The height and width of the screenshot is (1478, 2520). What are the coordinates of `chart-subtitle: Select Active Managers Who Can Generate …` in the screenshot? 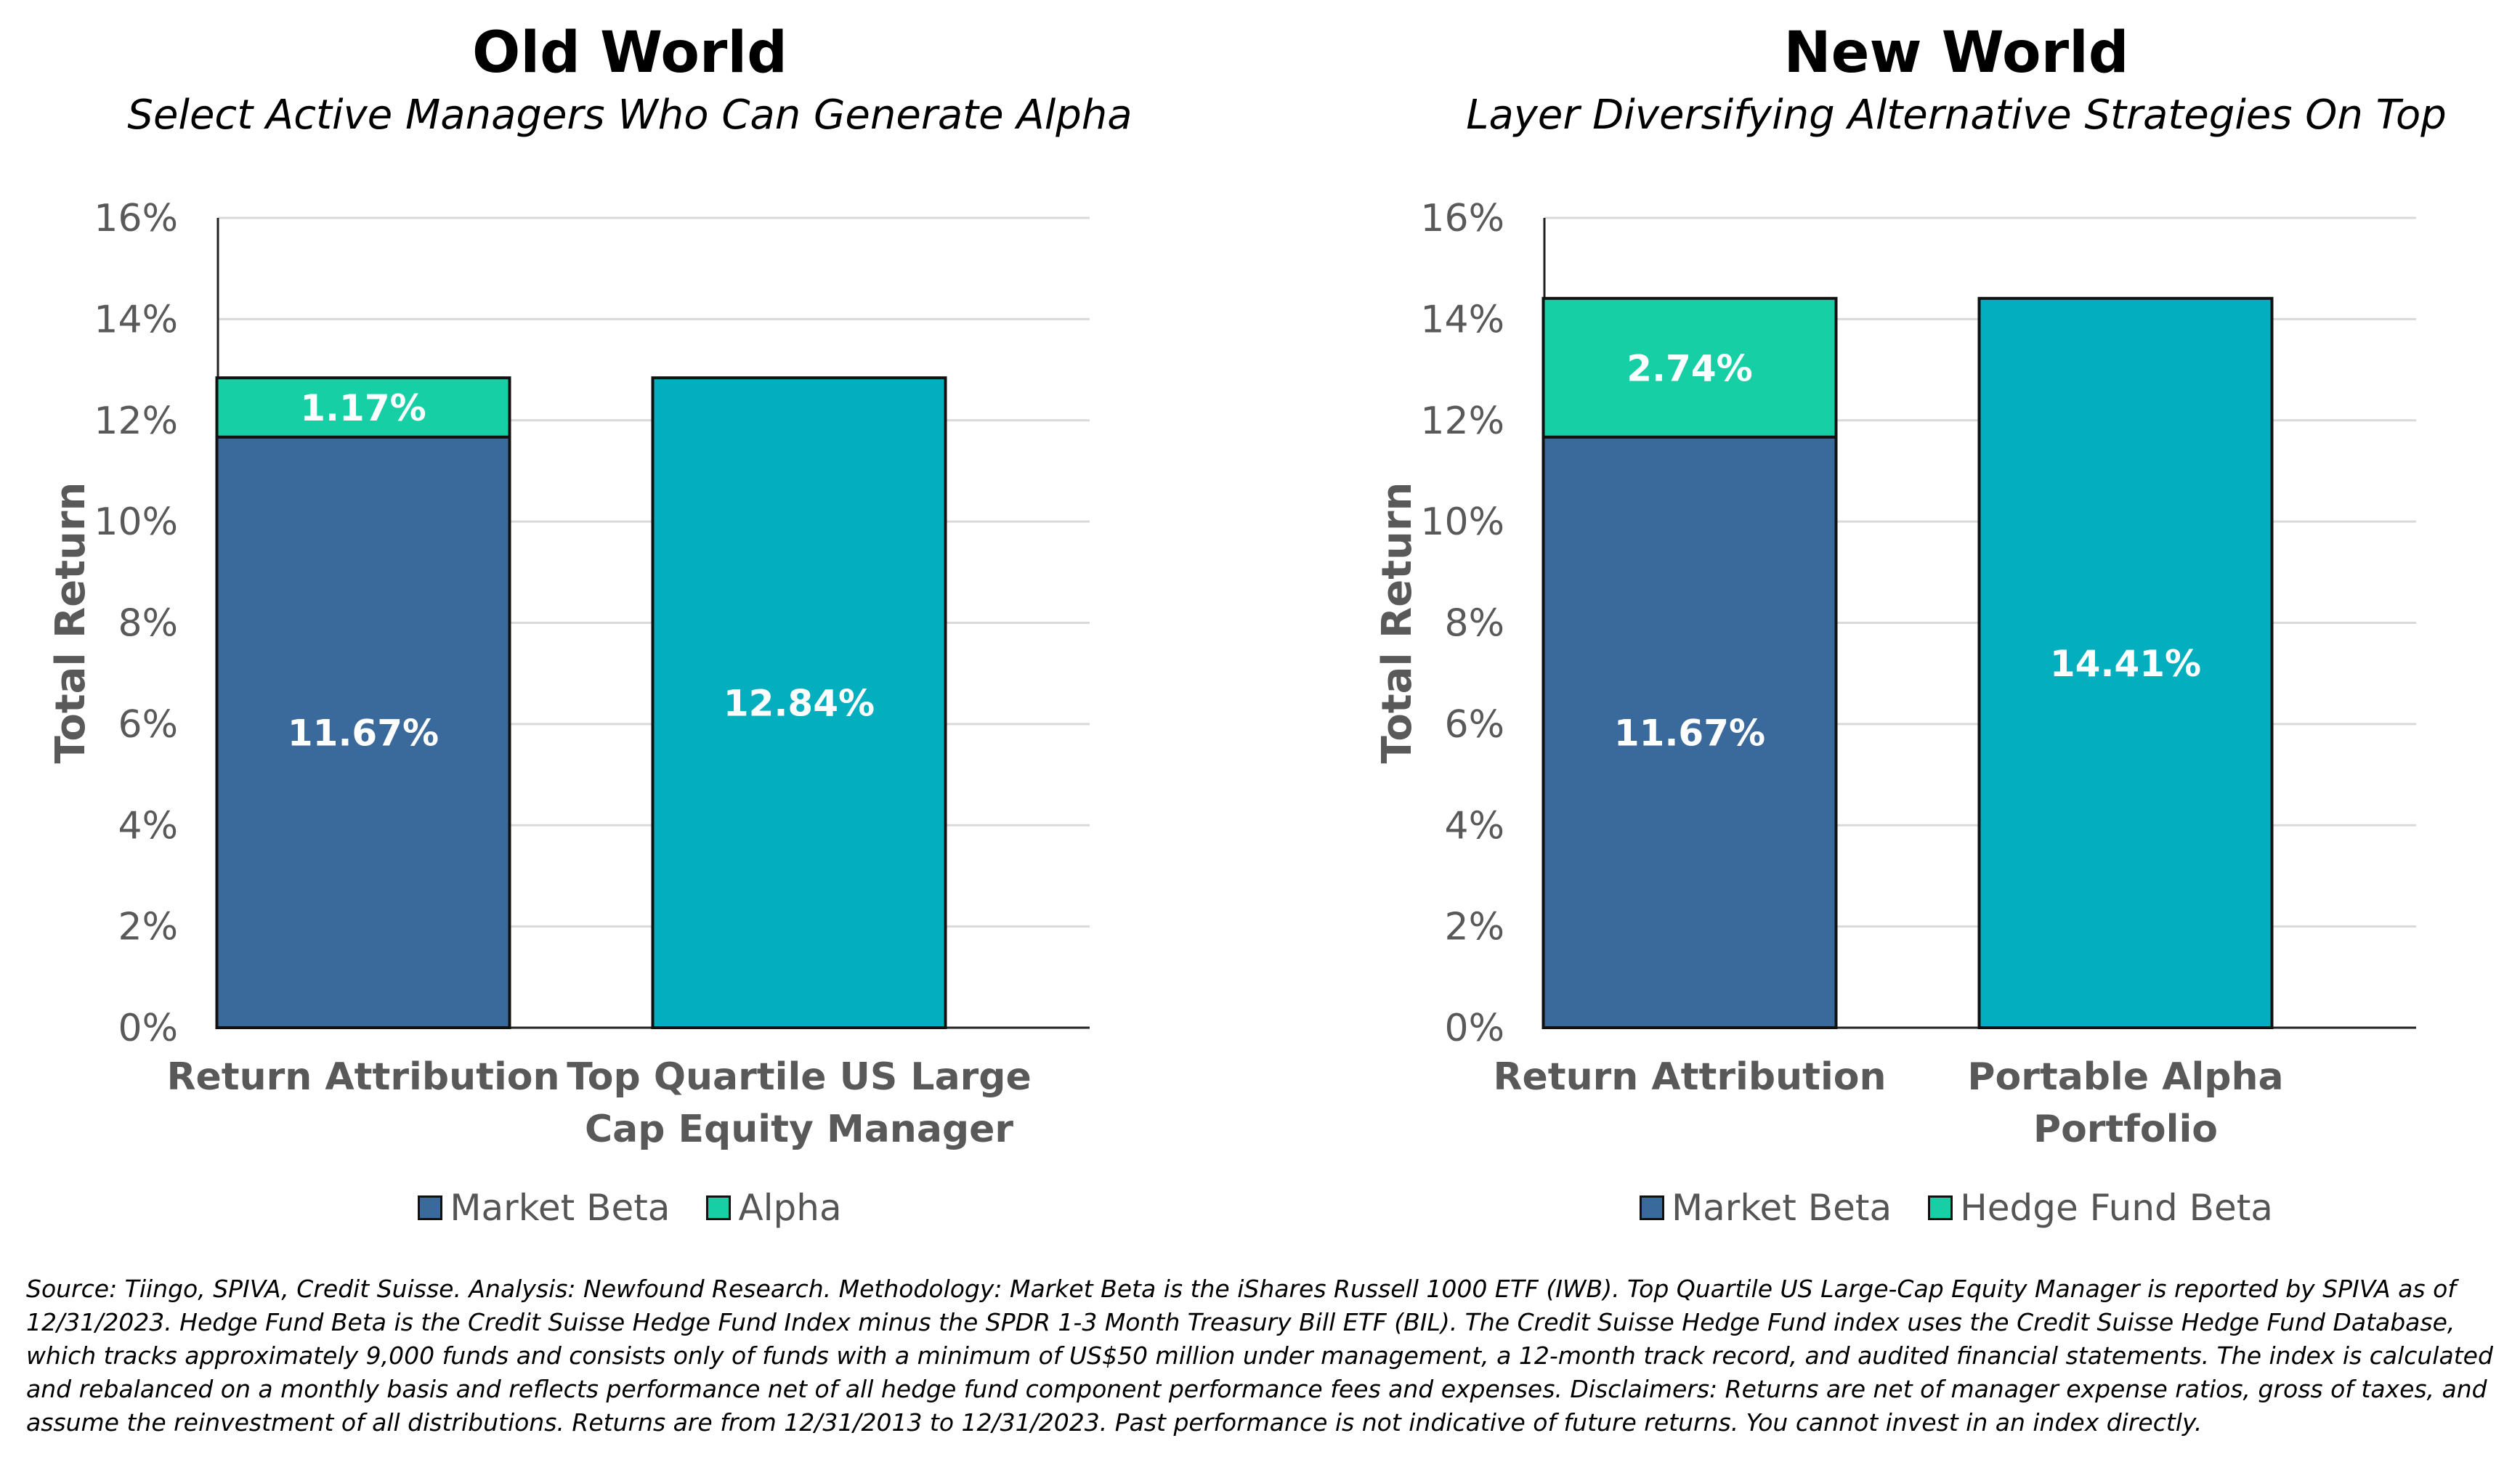 It's located at (630, 115).